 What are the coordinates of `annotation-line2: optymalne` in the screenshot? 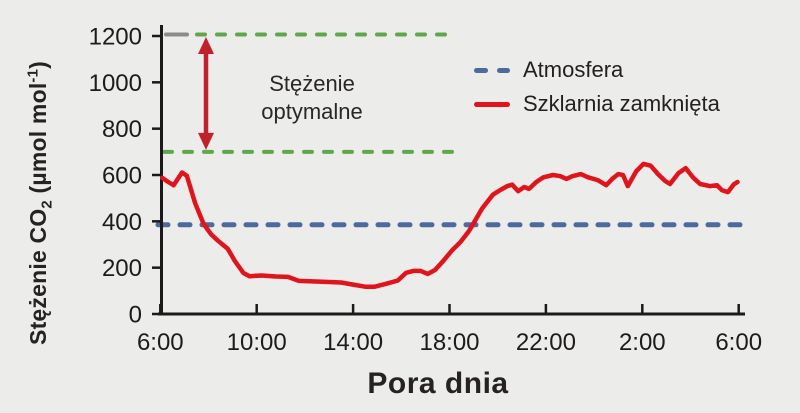 It's located at (312, 111).